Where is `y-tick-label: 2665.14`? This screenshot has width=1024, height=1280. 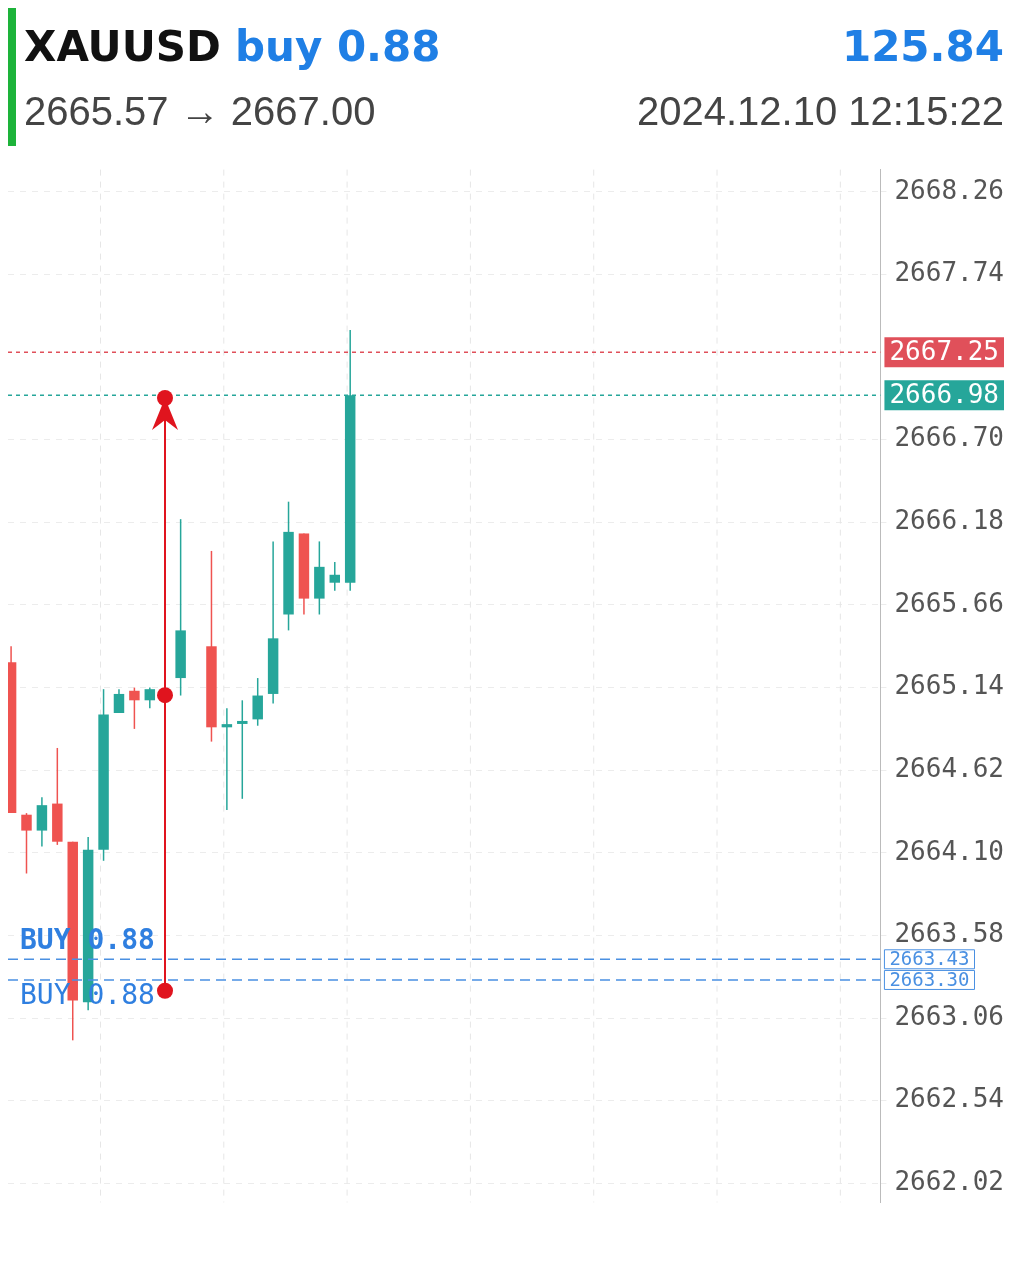
y-tick-label: 2665.14 is located at coordinates (949, 685).